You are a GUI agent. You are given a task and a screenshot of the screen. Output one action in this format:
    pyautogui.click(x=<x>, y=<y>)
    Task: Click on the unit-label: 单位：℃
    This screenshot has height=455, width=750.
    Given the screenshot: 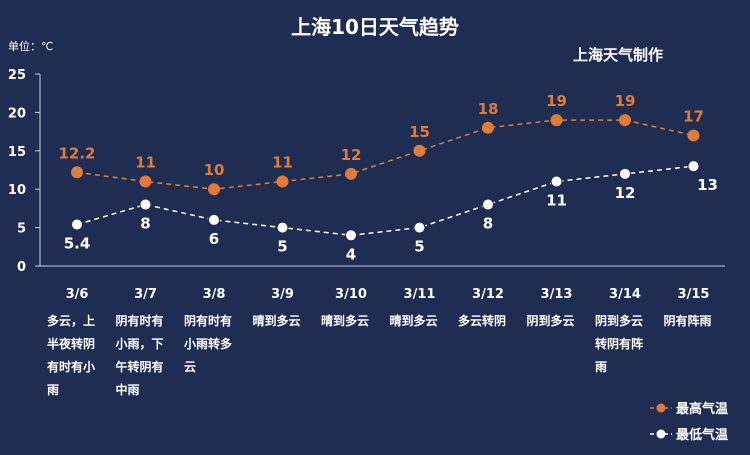 What is the action you would take?
    pyautogui.click(x=30, y=46)
    